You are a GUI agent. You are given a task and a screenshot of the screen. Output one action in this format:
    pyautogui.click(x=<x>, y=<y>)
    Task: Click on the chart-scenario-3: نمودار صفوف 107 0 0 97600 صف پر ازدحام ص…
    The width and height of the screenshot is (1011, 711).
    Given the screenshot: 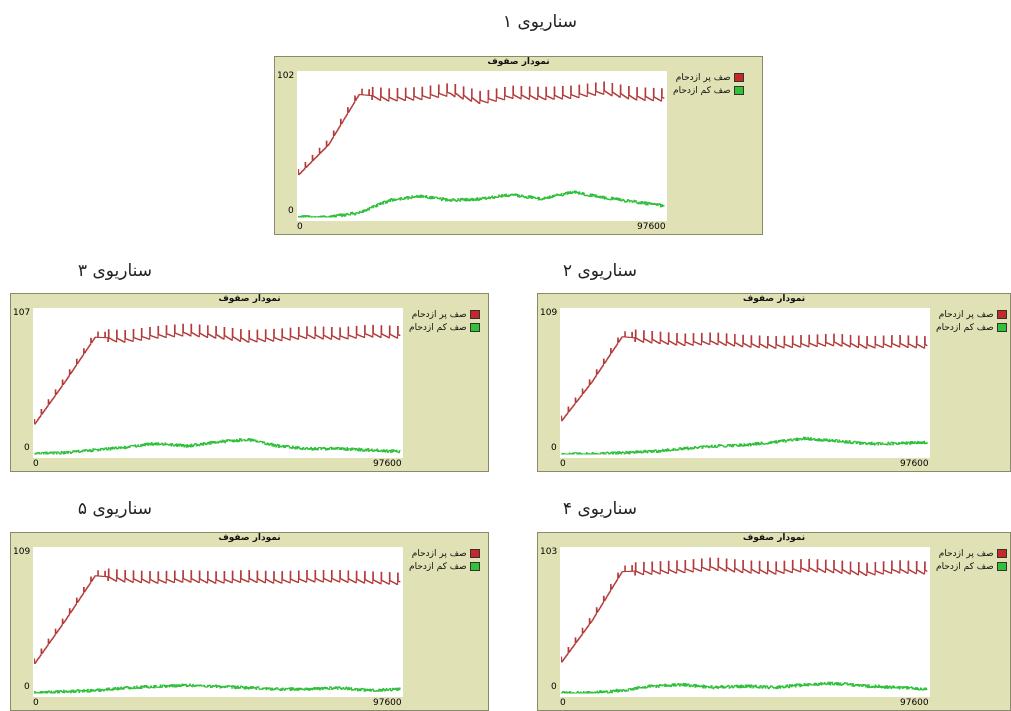 What is the action you would take?
    pyautogui.click(x=249, y=382)
    